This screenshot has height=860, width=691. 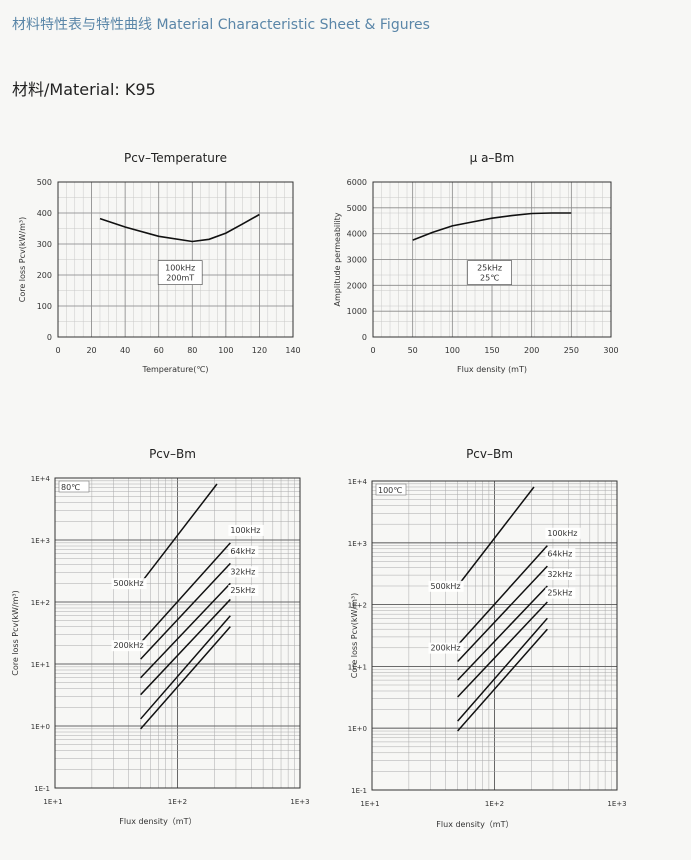 What do you see at coordinates (357, 182) in the screenshot?
I see `y-tick-label: 6000` at bounding box center [357, 182].